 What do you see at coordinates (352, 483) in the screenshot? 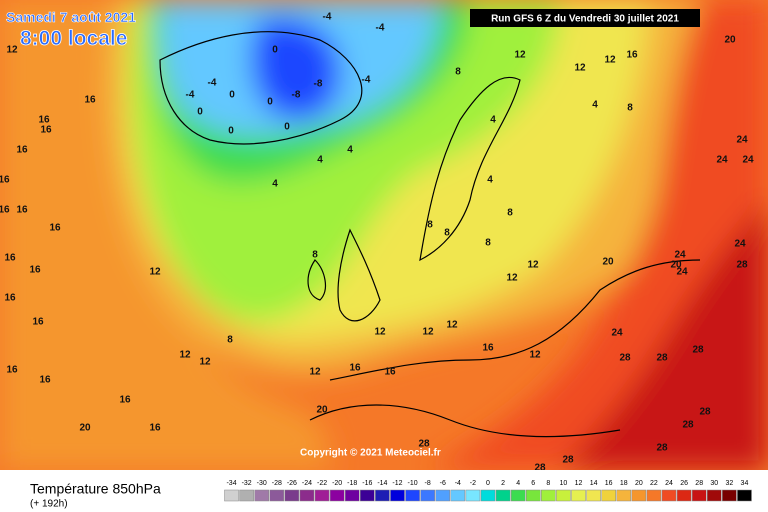
I see `scale-label: -18` at bounding box center [352, 483].